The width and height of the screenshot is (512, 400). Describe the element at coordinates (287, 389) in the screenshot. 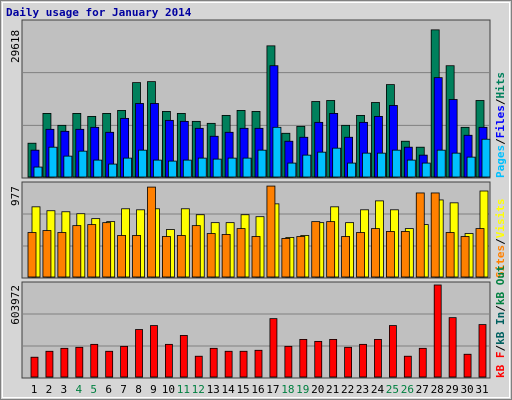

I see `x-tick-label: 18` at that location.